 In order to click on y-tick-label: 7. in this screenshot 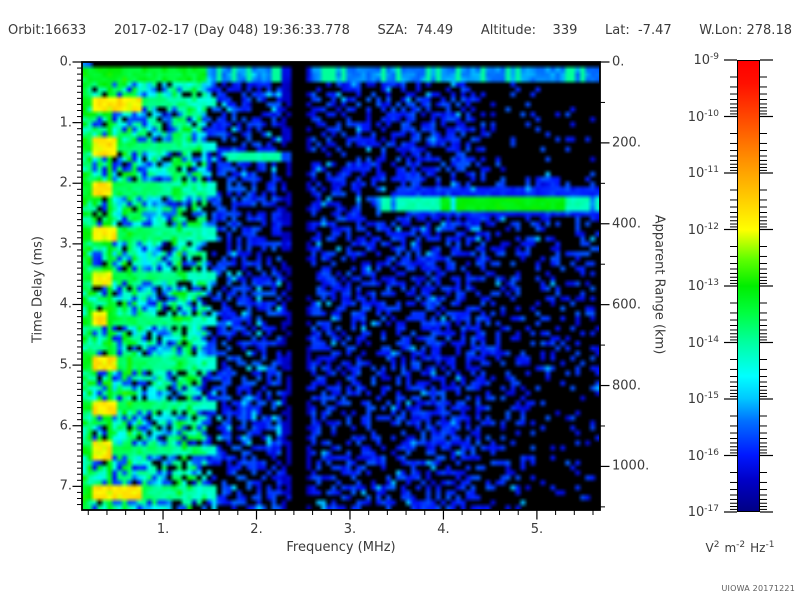, I will do `click(65, 486)`.